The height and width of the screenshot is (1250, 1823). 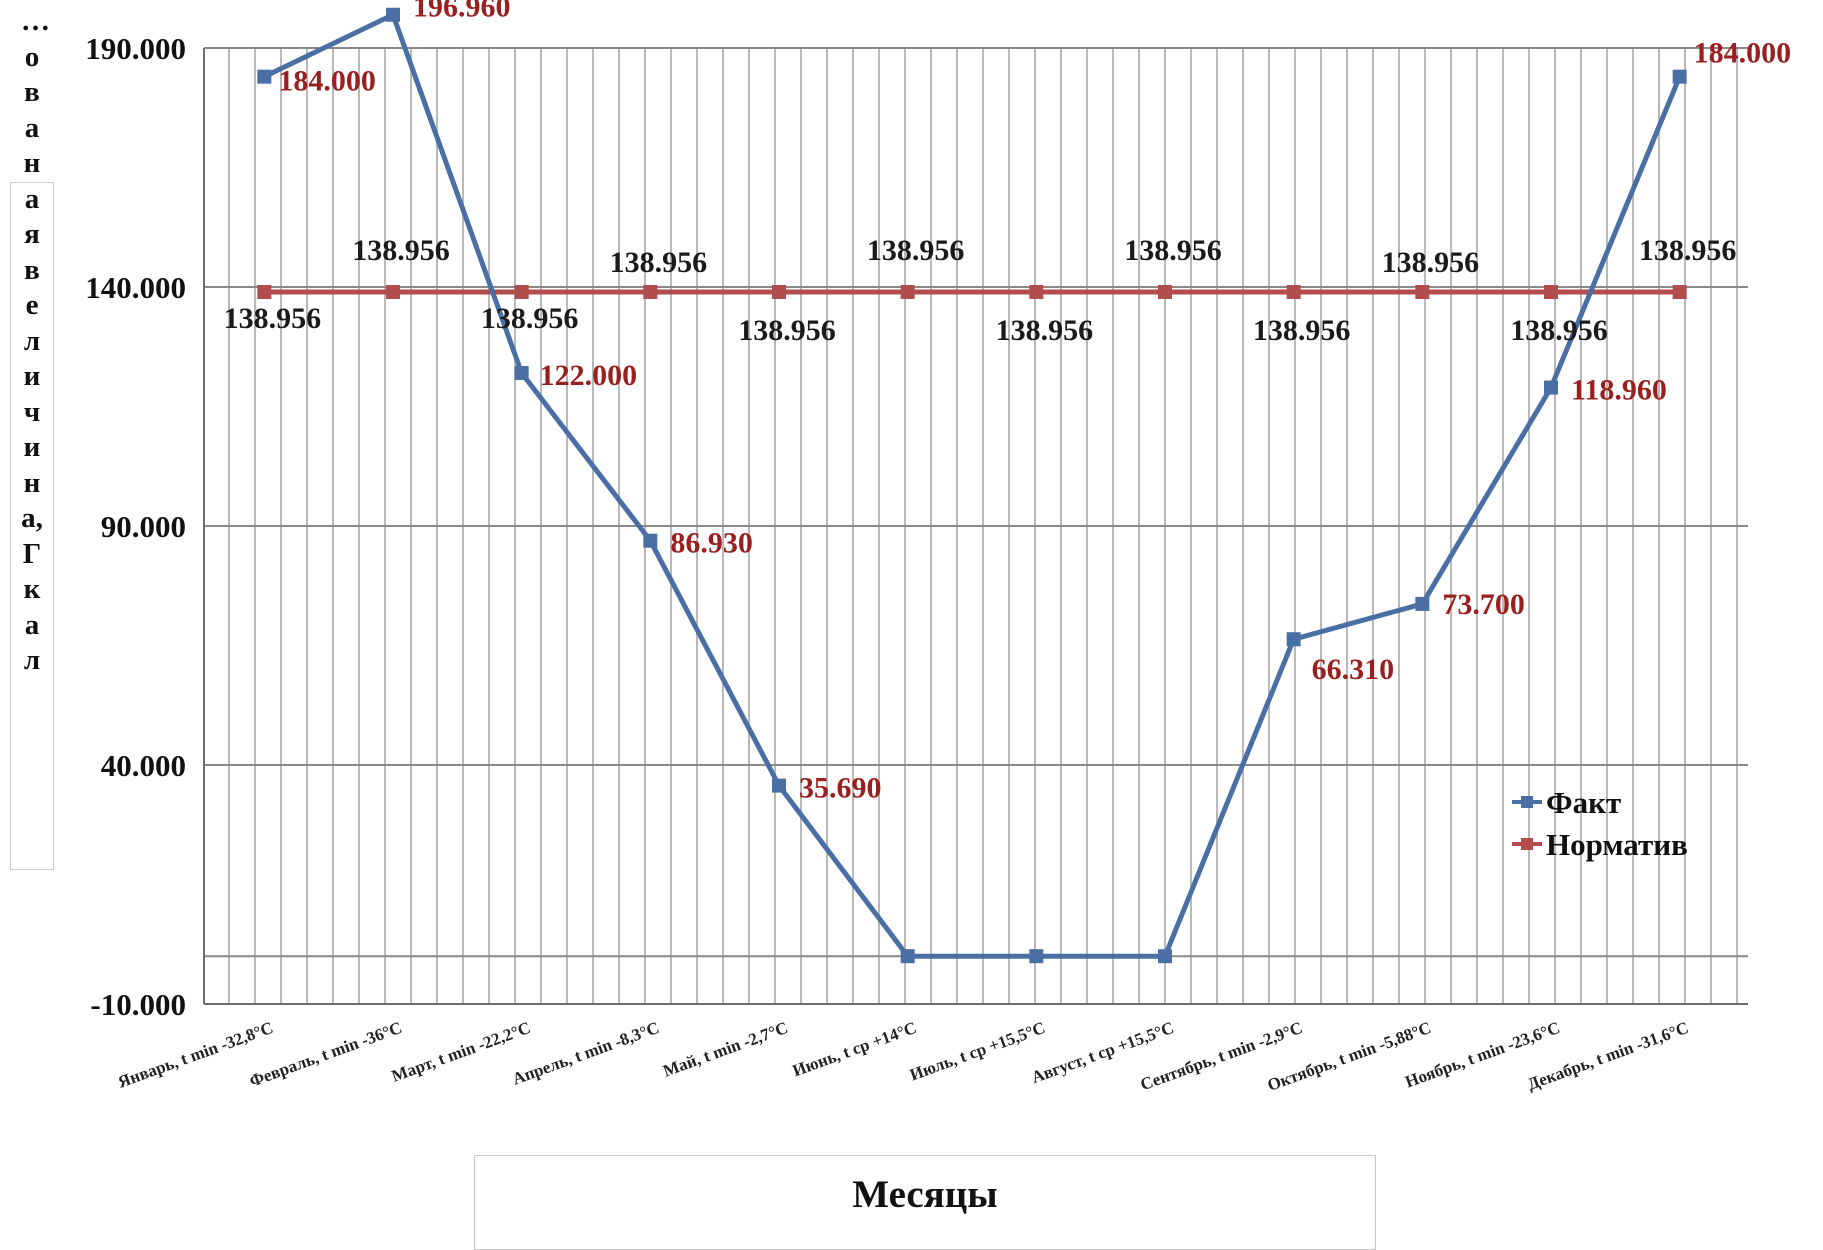 What do you see at coordinates (1353, 669) in the screenshot?
I see `fact-data-label: 66.310` at bounding box center [1353, 669].